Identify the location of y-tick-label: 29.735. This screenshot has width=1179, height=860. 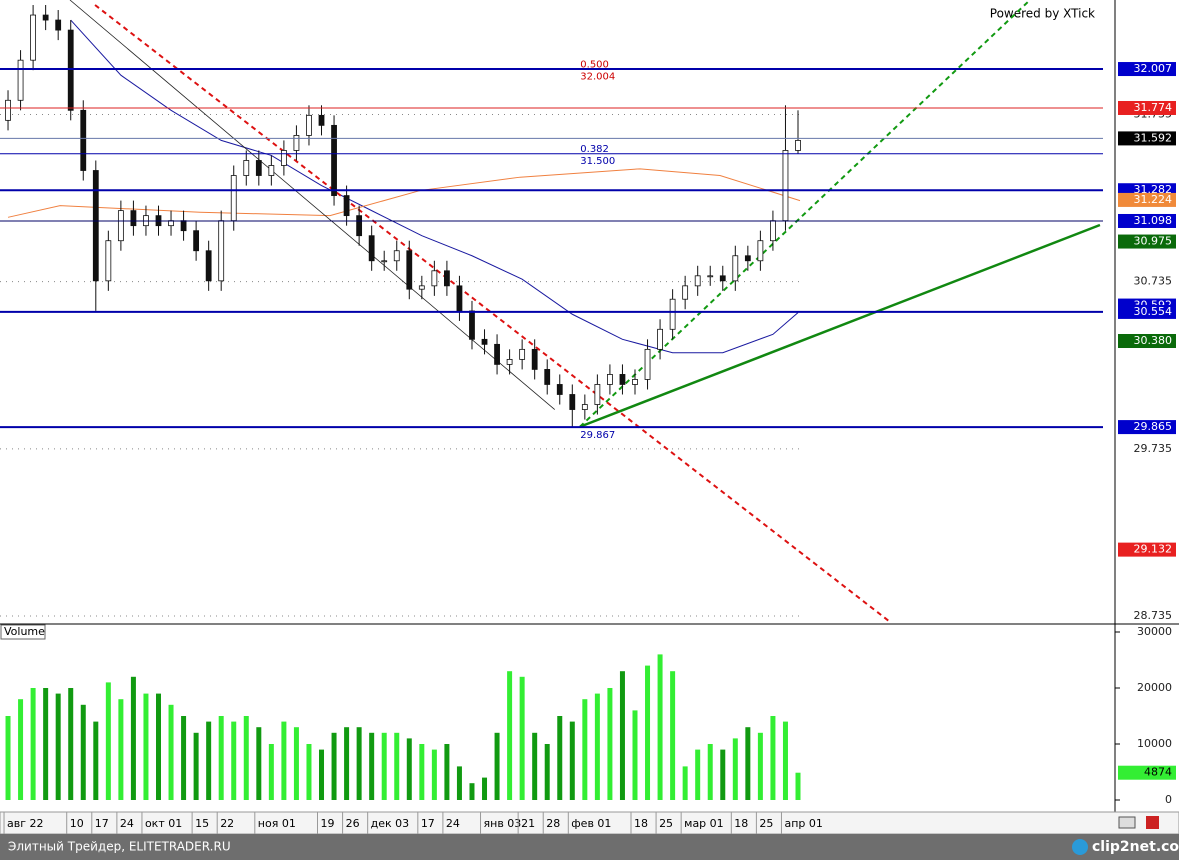
(1153, 448).